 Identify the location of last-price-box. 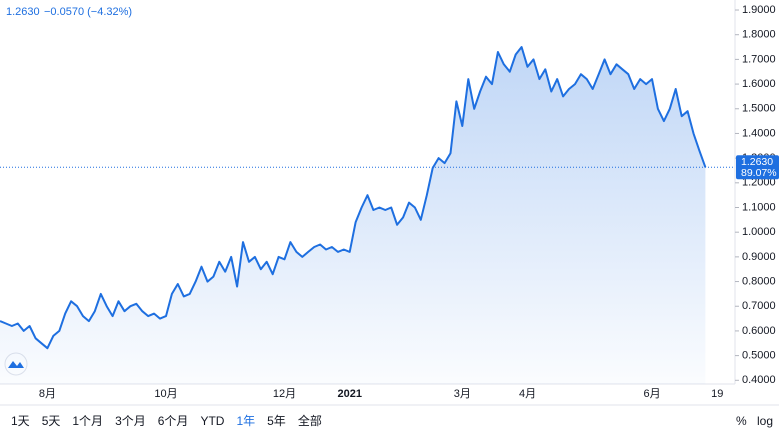
(757, 167).